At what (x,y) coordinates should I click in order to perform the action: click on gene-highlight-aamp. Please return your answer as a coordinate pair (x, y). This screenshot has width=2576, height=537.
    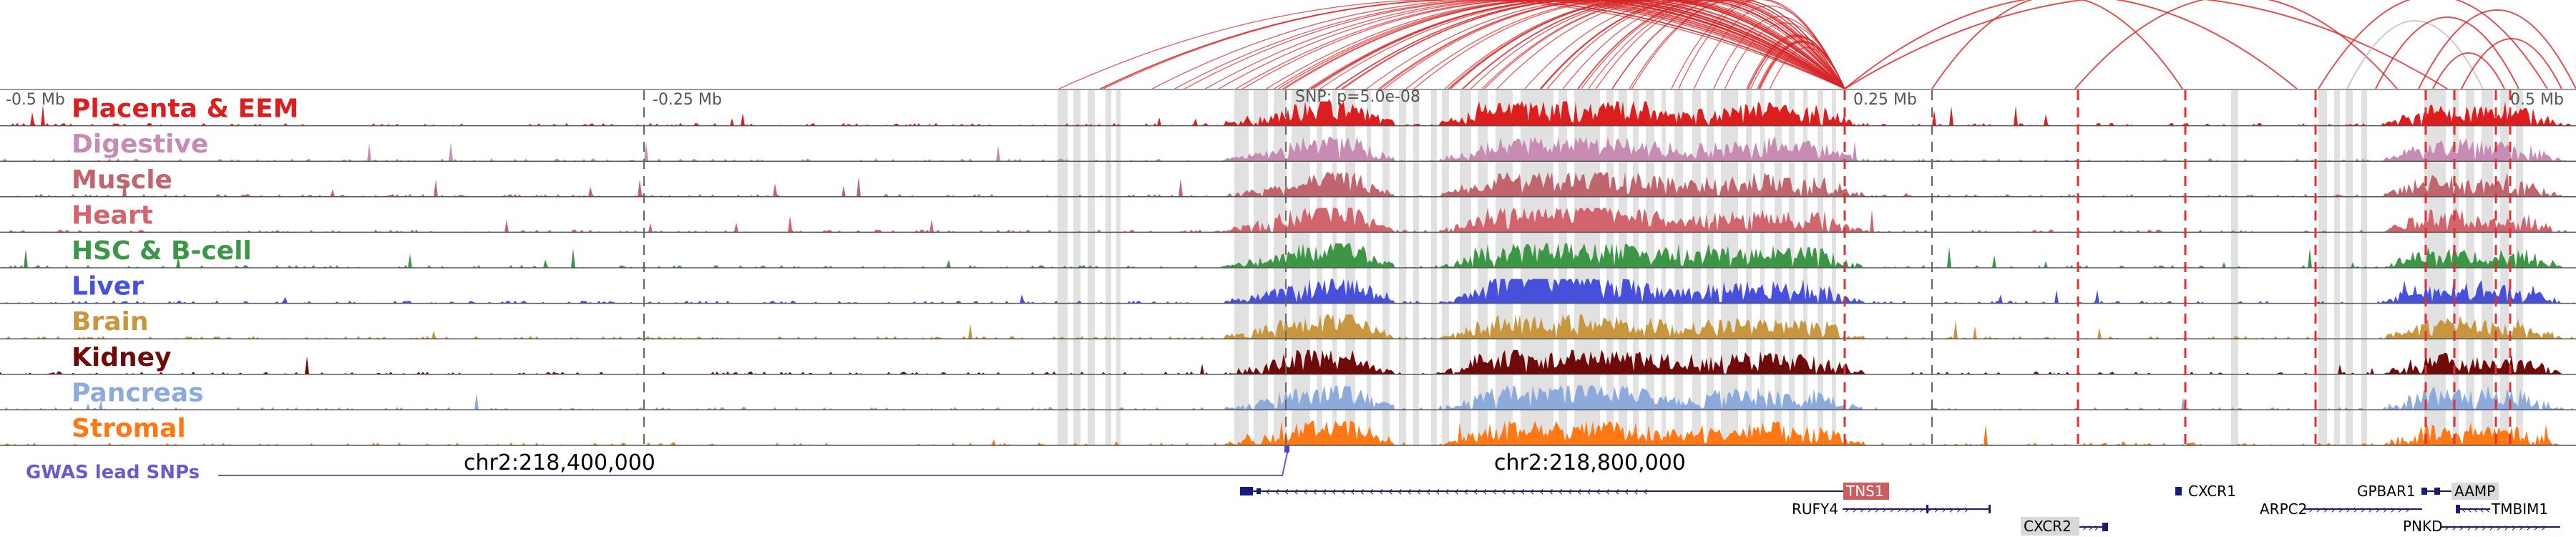
    Looking at the image, I should click on (2475, 491).